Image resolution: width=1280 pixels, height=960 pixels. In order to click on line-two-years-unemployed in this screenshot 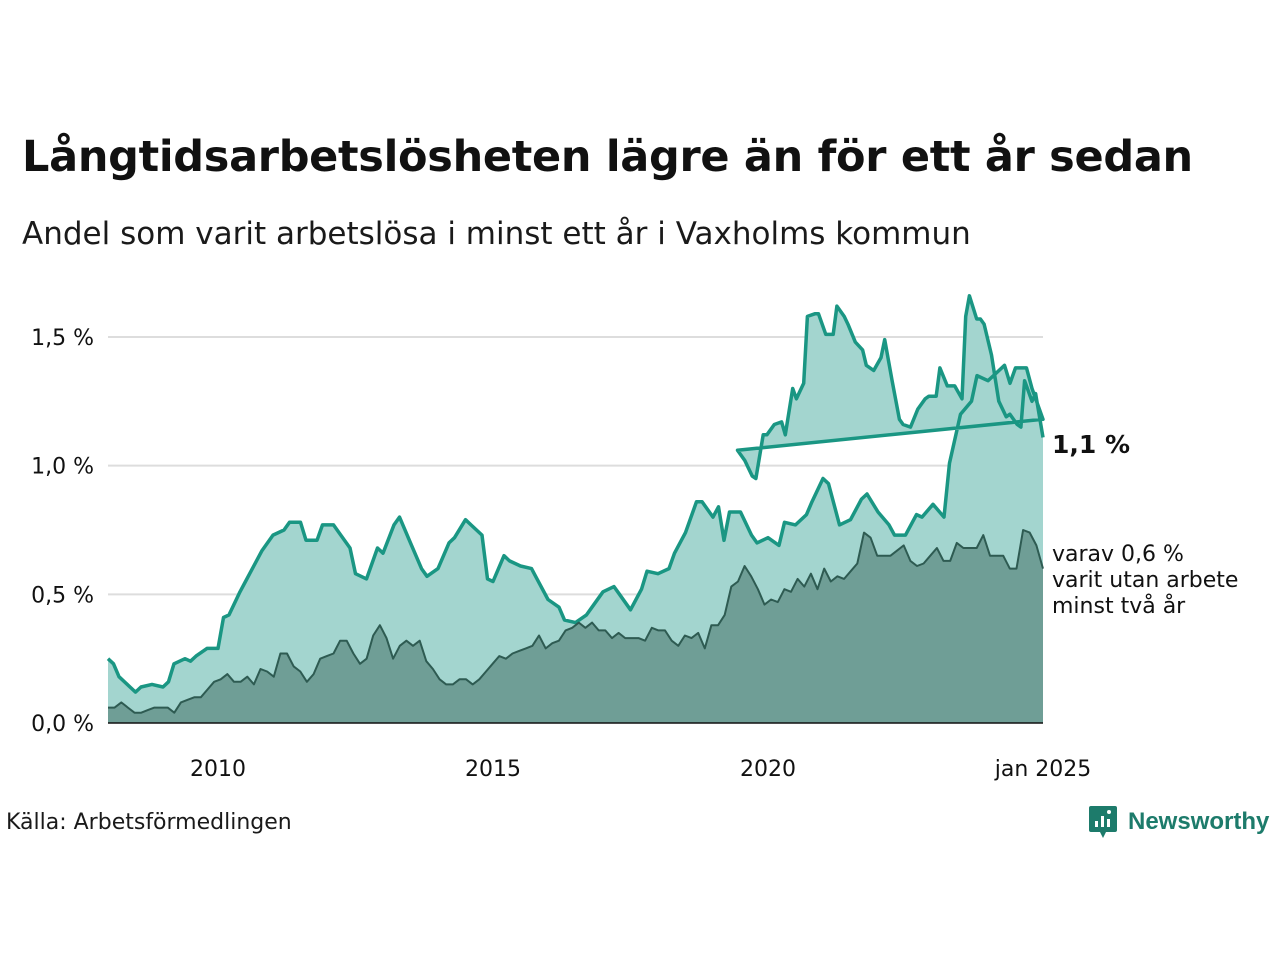, I will do `click(576, 621)`.